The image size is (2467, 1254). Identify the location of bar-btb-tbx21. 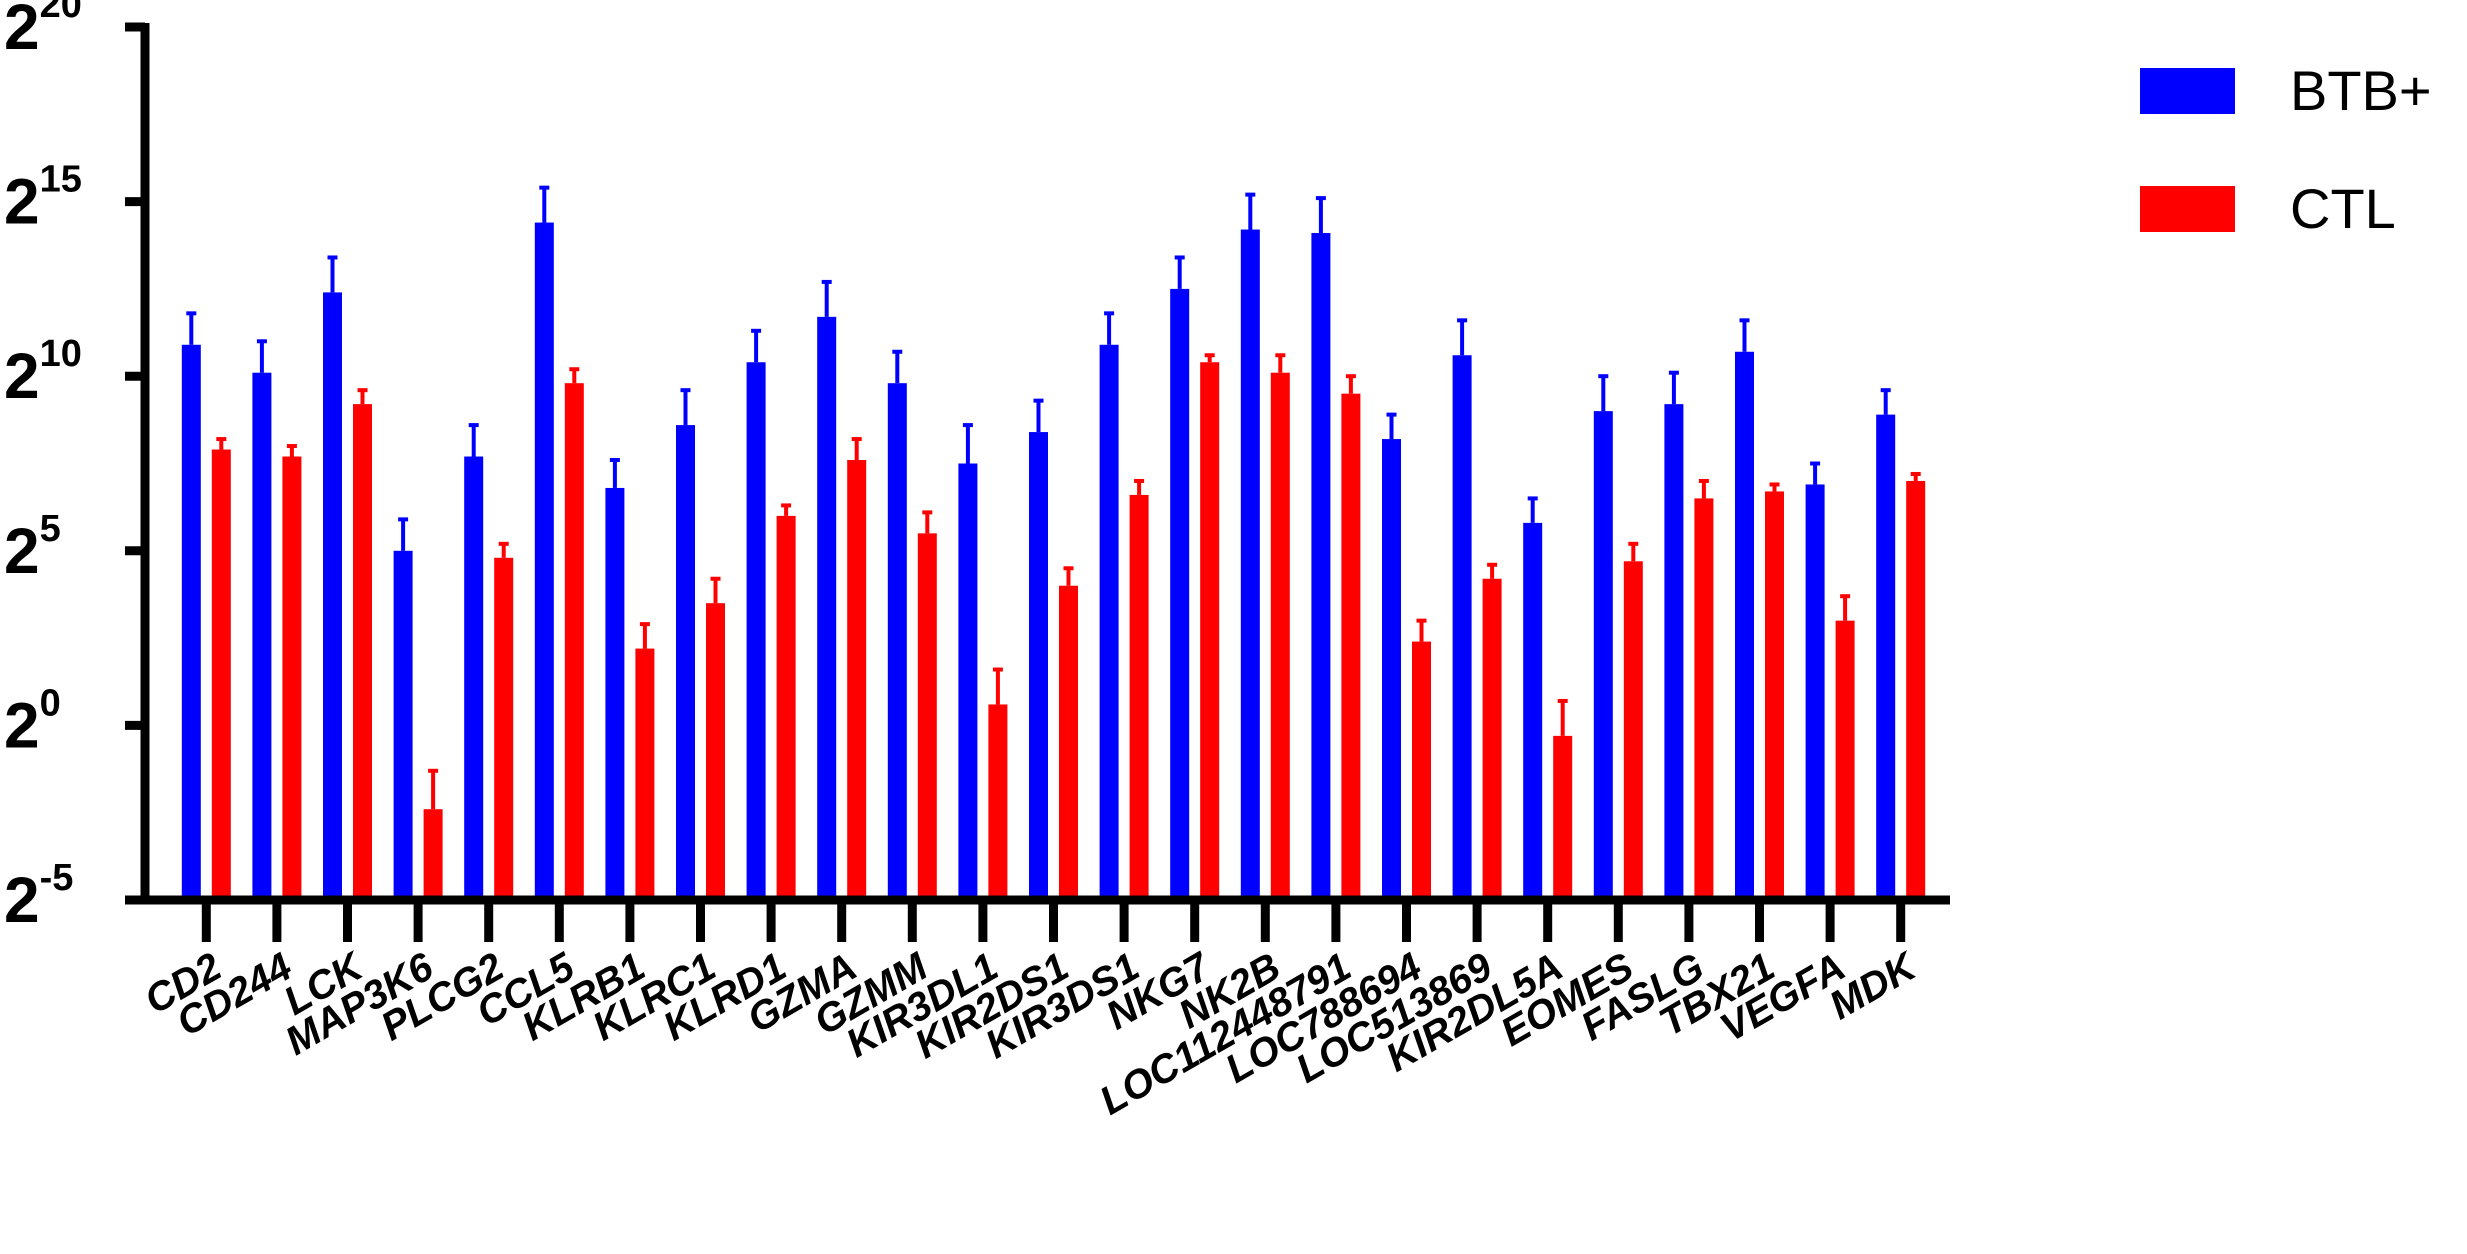
(1744, 626).